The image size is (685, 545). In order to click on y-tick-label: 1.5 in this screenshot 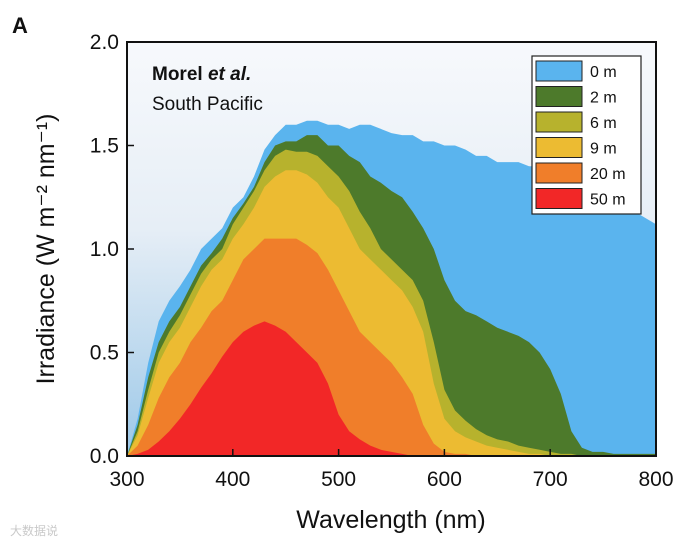, I will do `click(104, 146)`.